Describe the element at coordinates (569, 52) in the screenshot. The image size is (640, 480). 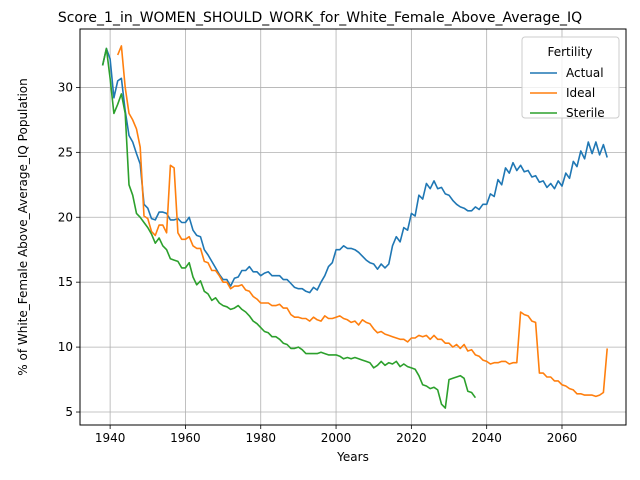
I see `legend-title: Fertility` at that location.